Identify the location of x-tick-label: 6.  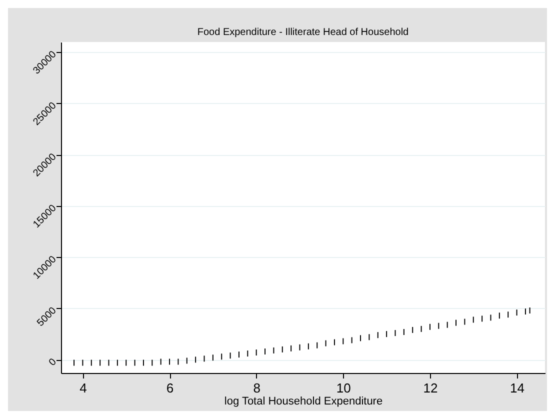
(170, 388).